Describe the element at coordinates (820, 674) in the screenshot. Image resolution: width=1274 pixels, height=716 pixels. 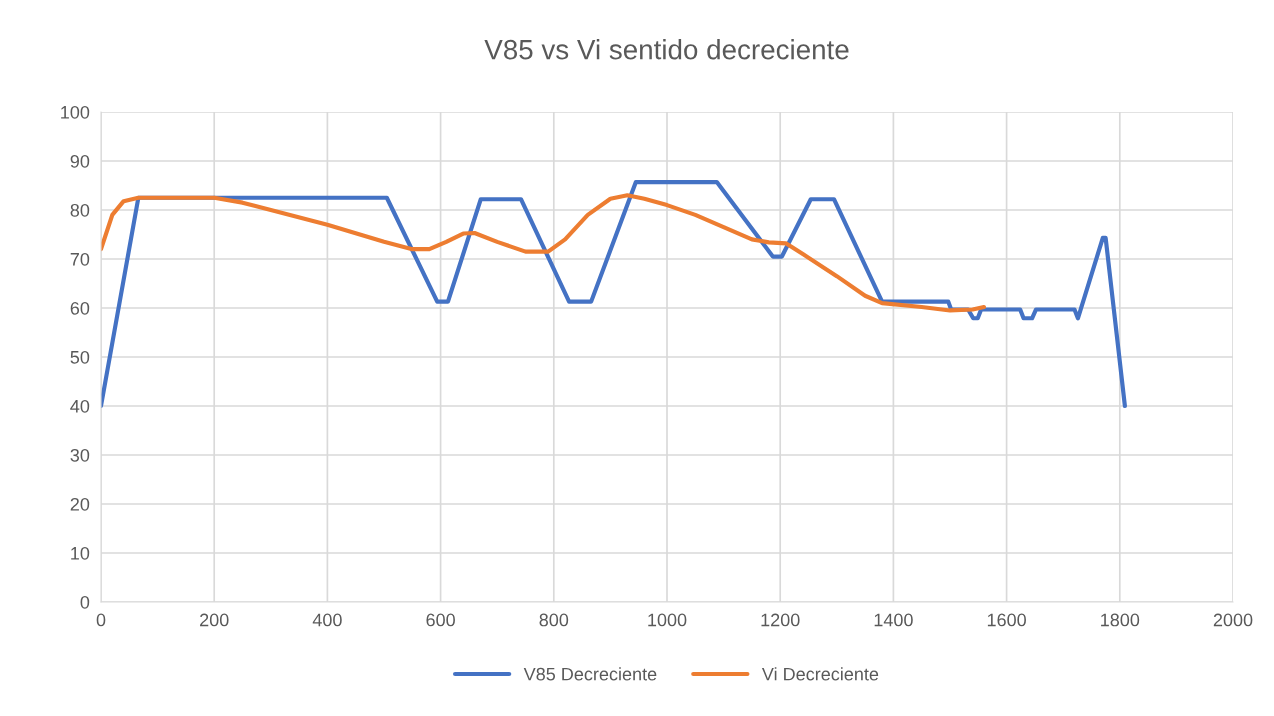
I see `legend-label: Vi Decreciente` at that location.